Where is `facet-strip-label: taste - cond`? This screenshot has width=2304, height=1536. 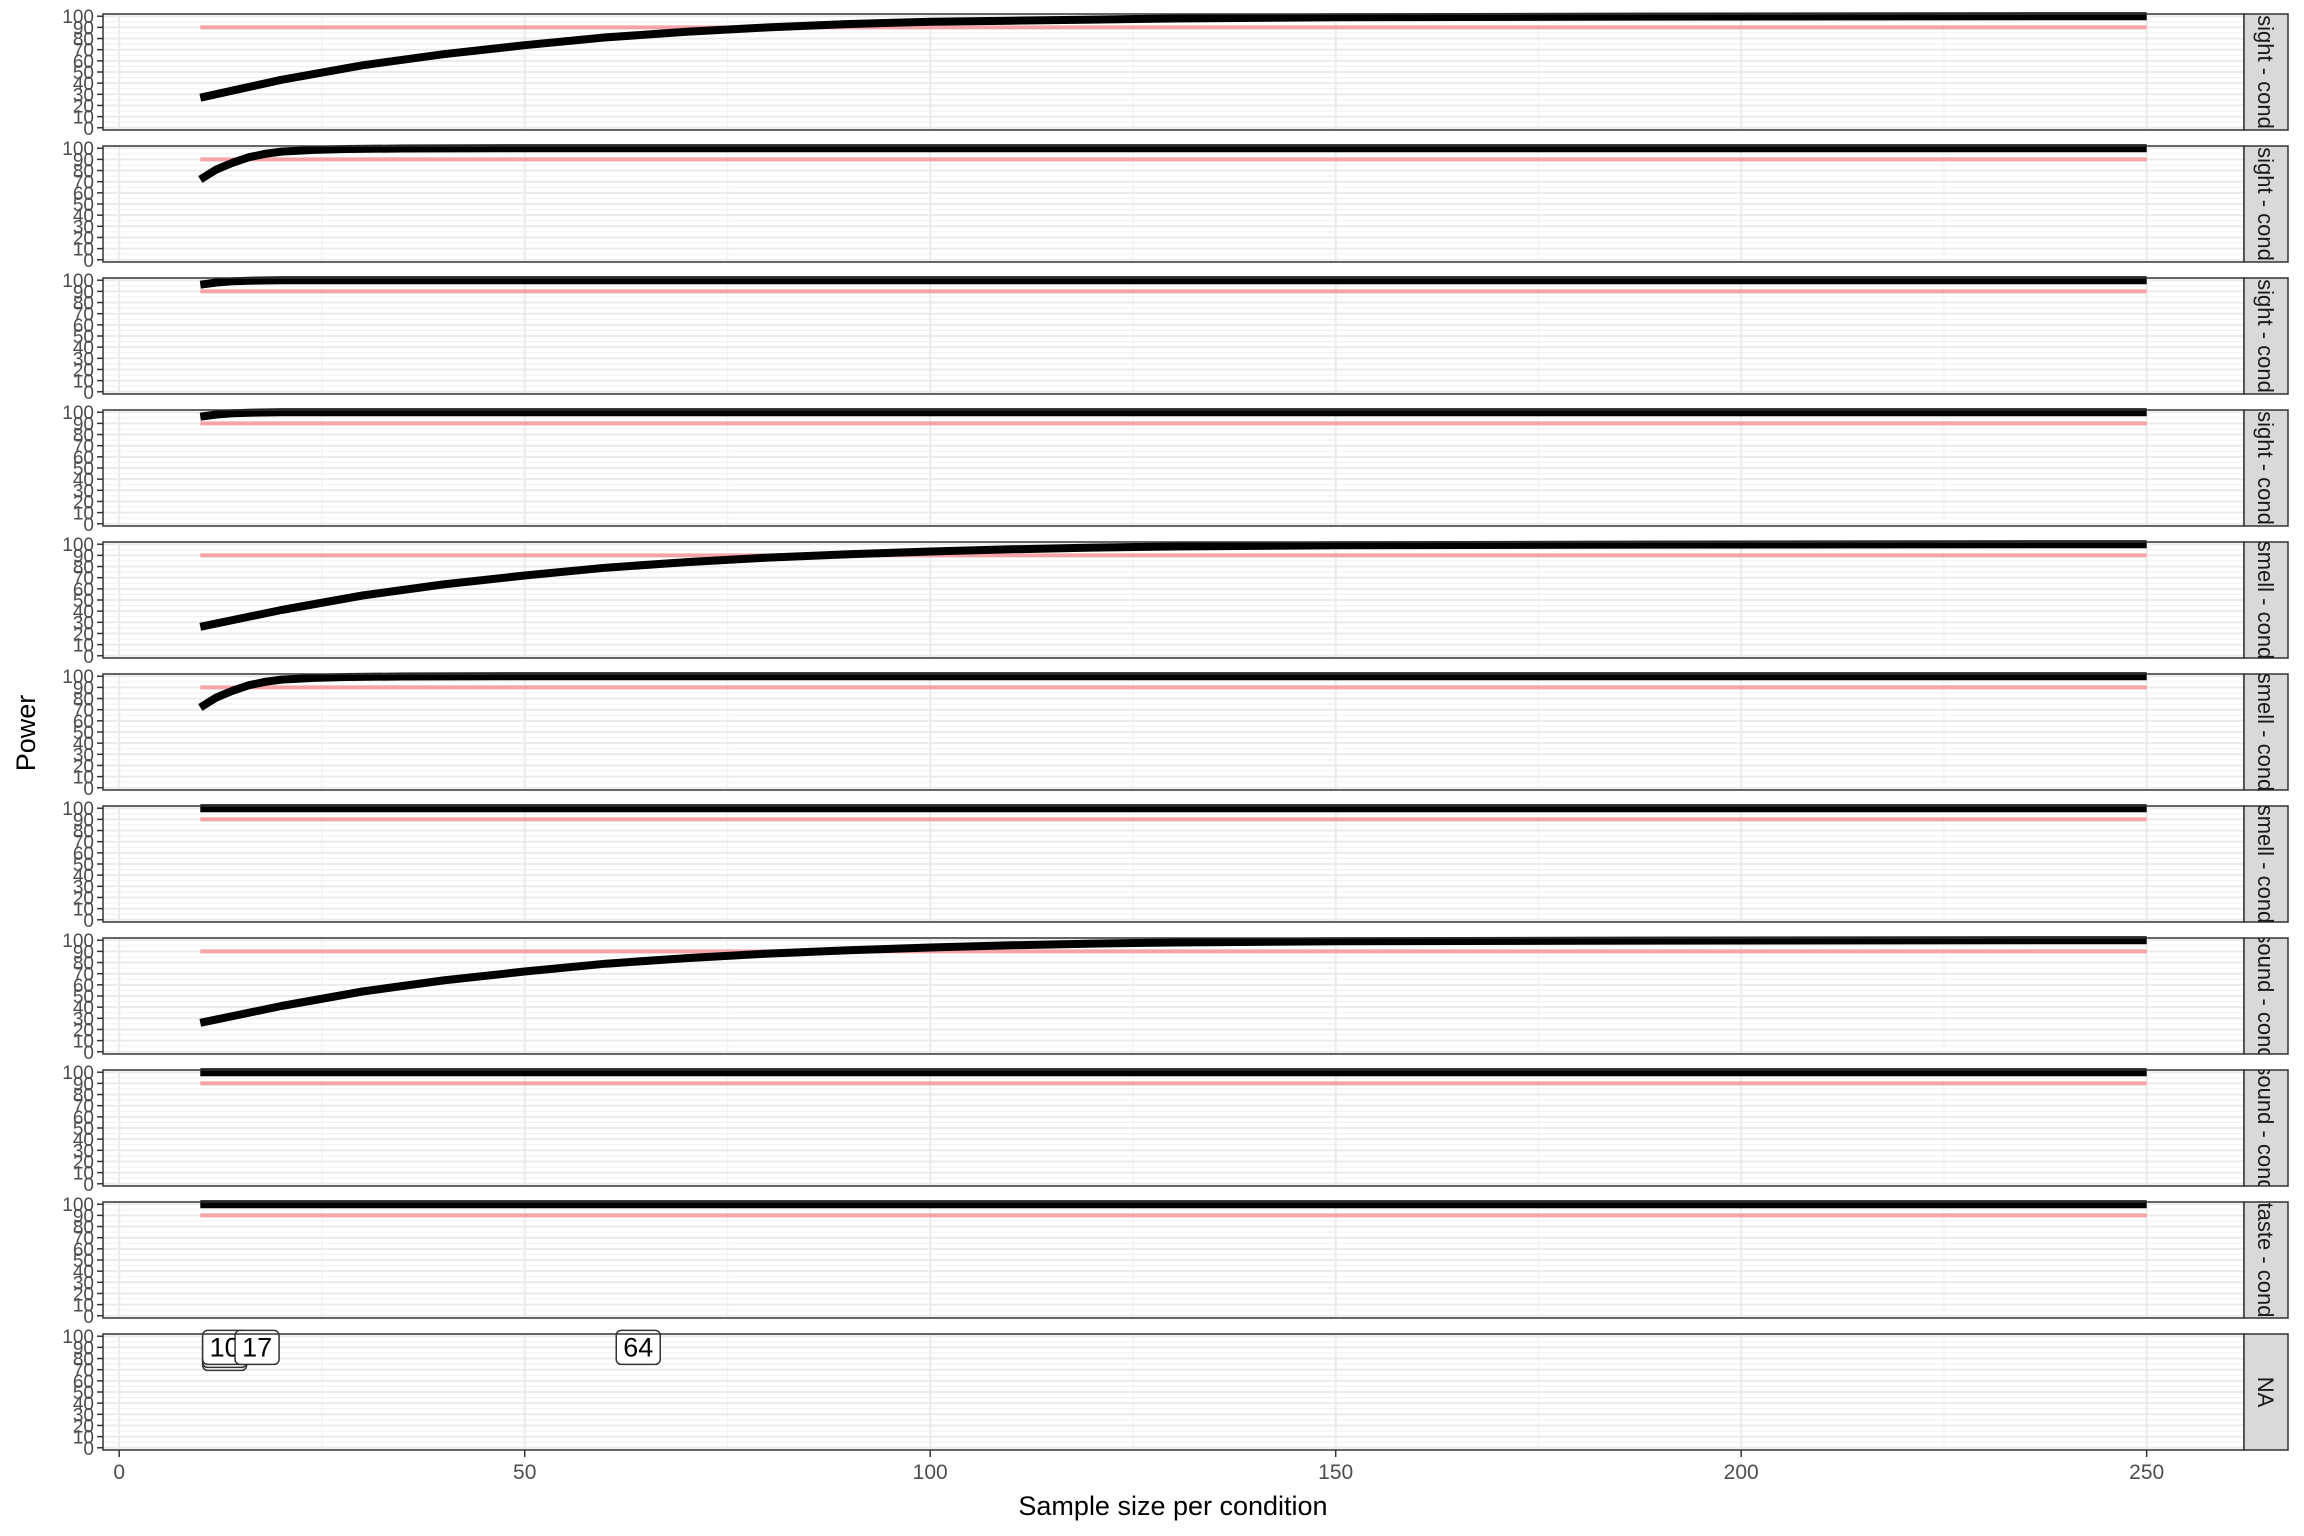
facet-strip-label: taste - cond is located at coordinates (2265, 1260).